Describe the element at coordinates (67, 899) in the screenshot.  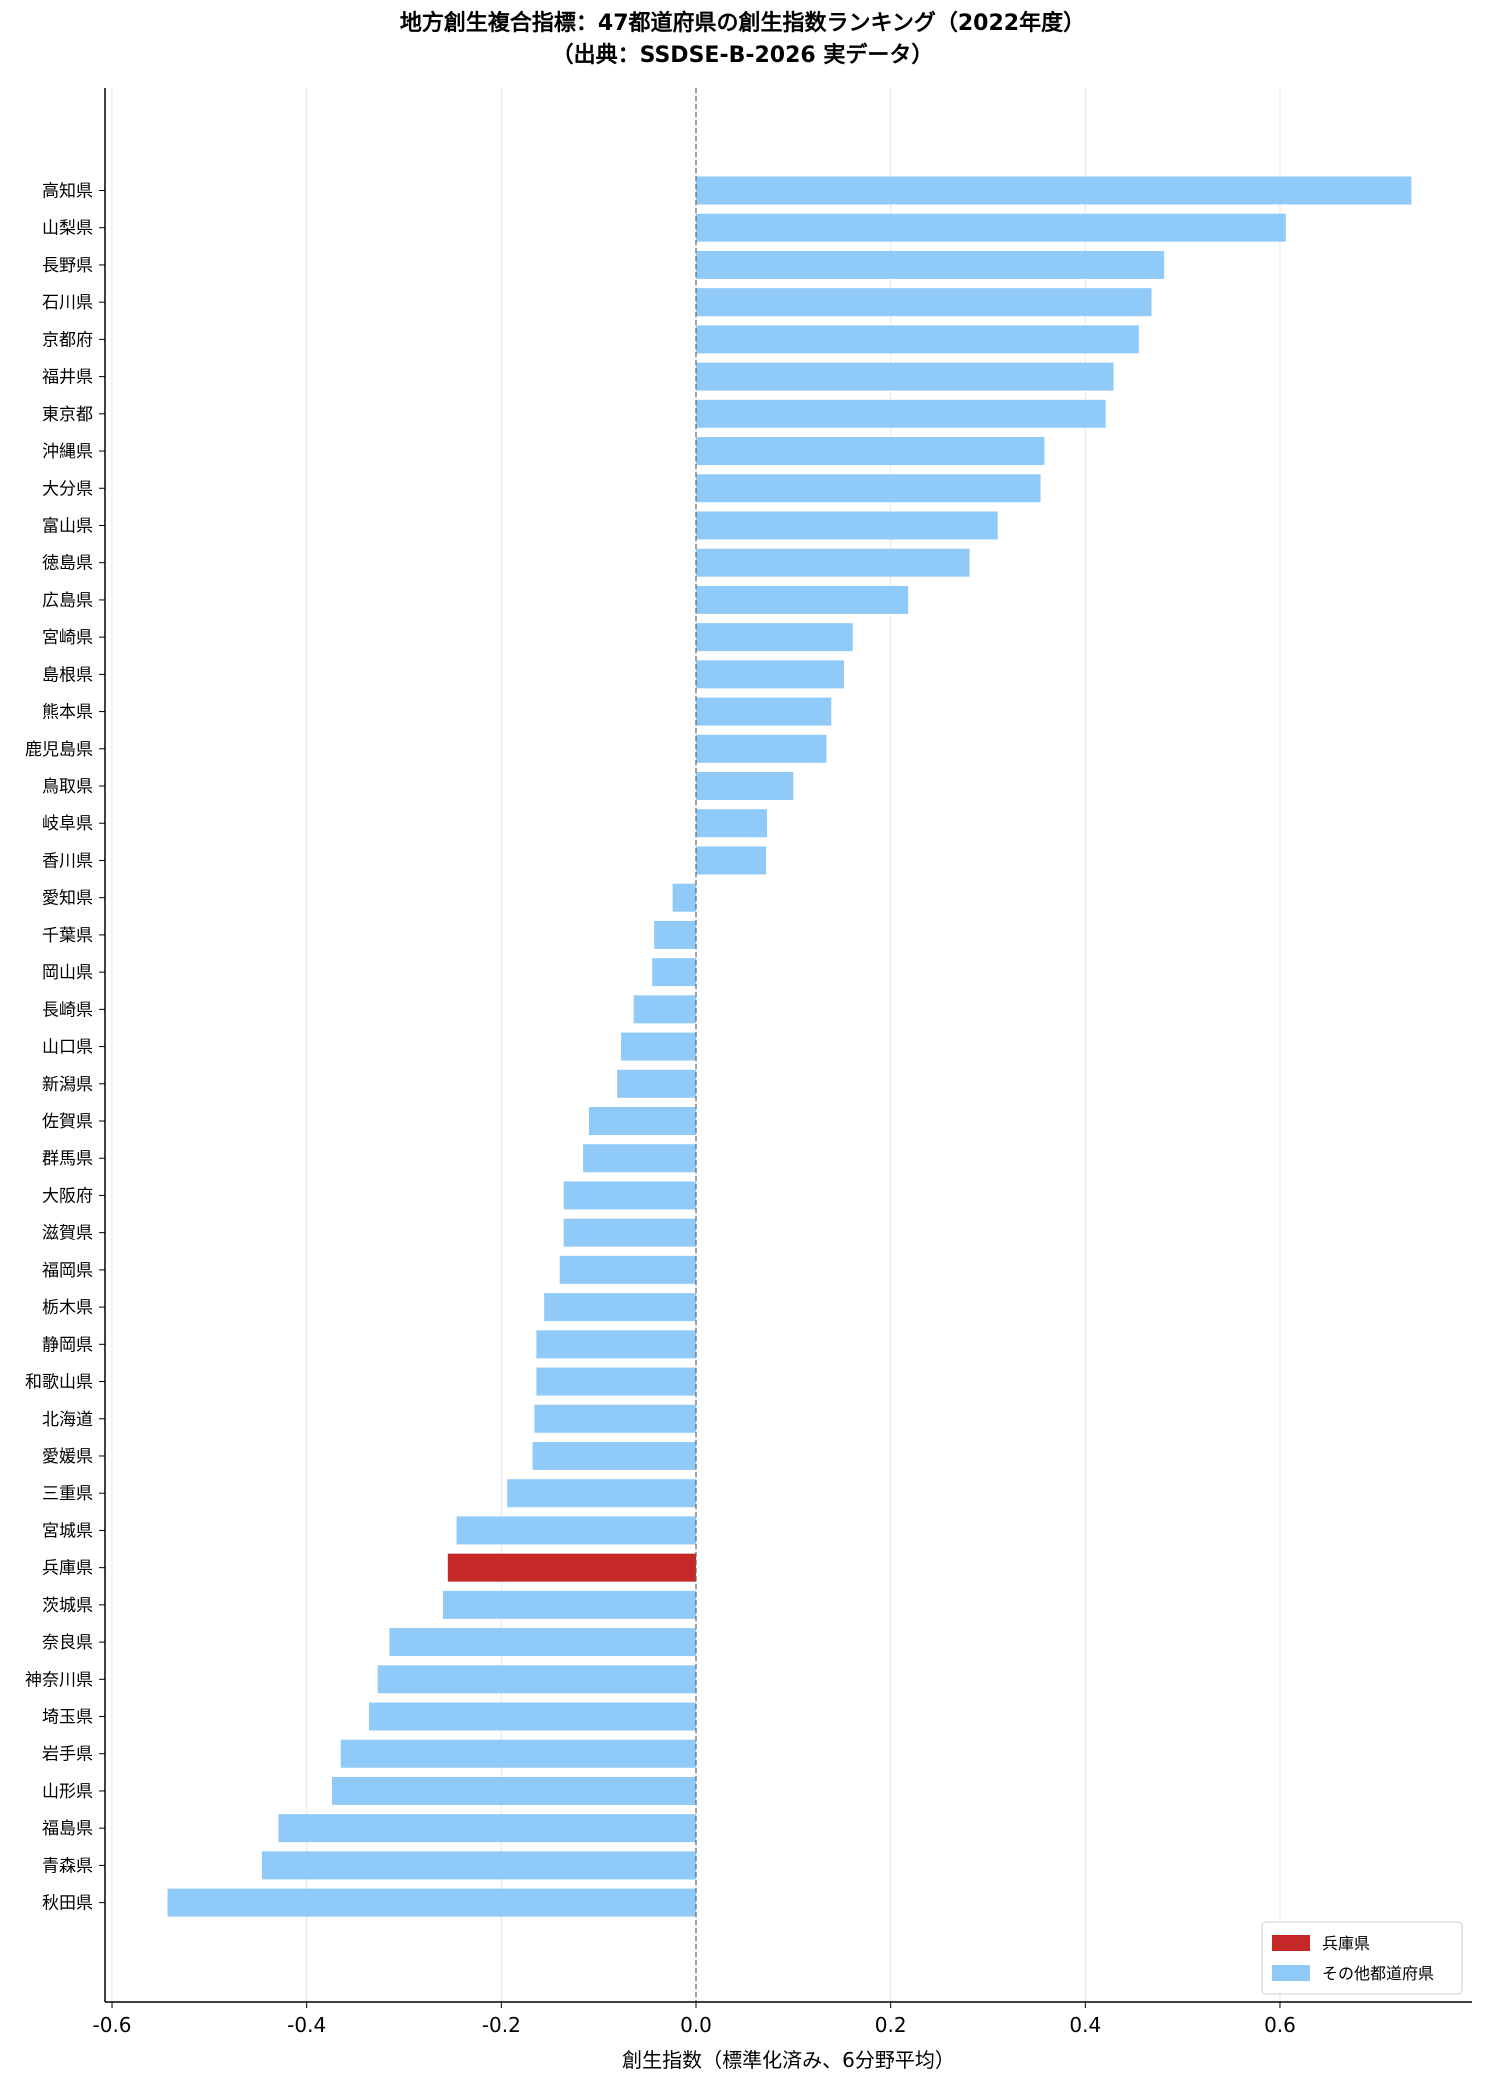
I see `y-tick-label: 愛知県` at that location.